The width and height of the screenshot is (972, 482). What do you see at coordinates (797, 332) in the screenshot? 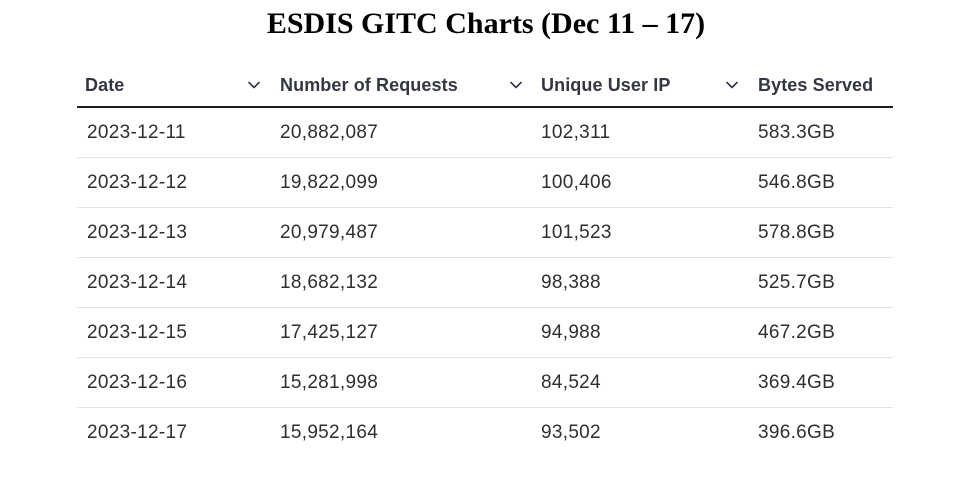
I see `cell-bytes-served: 467.2GB` at bounding box center [797, 332].